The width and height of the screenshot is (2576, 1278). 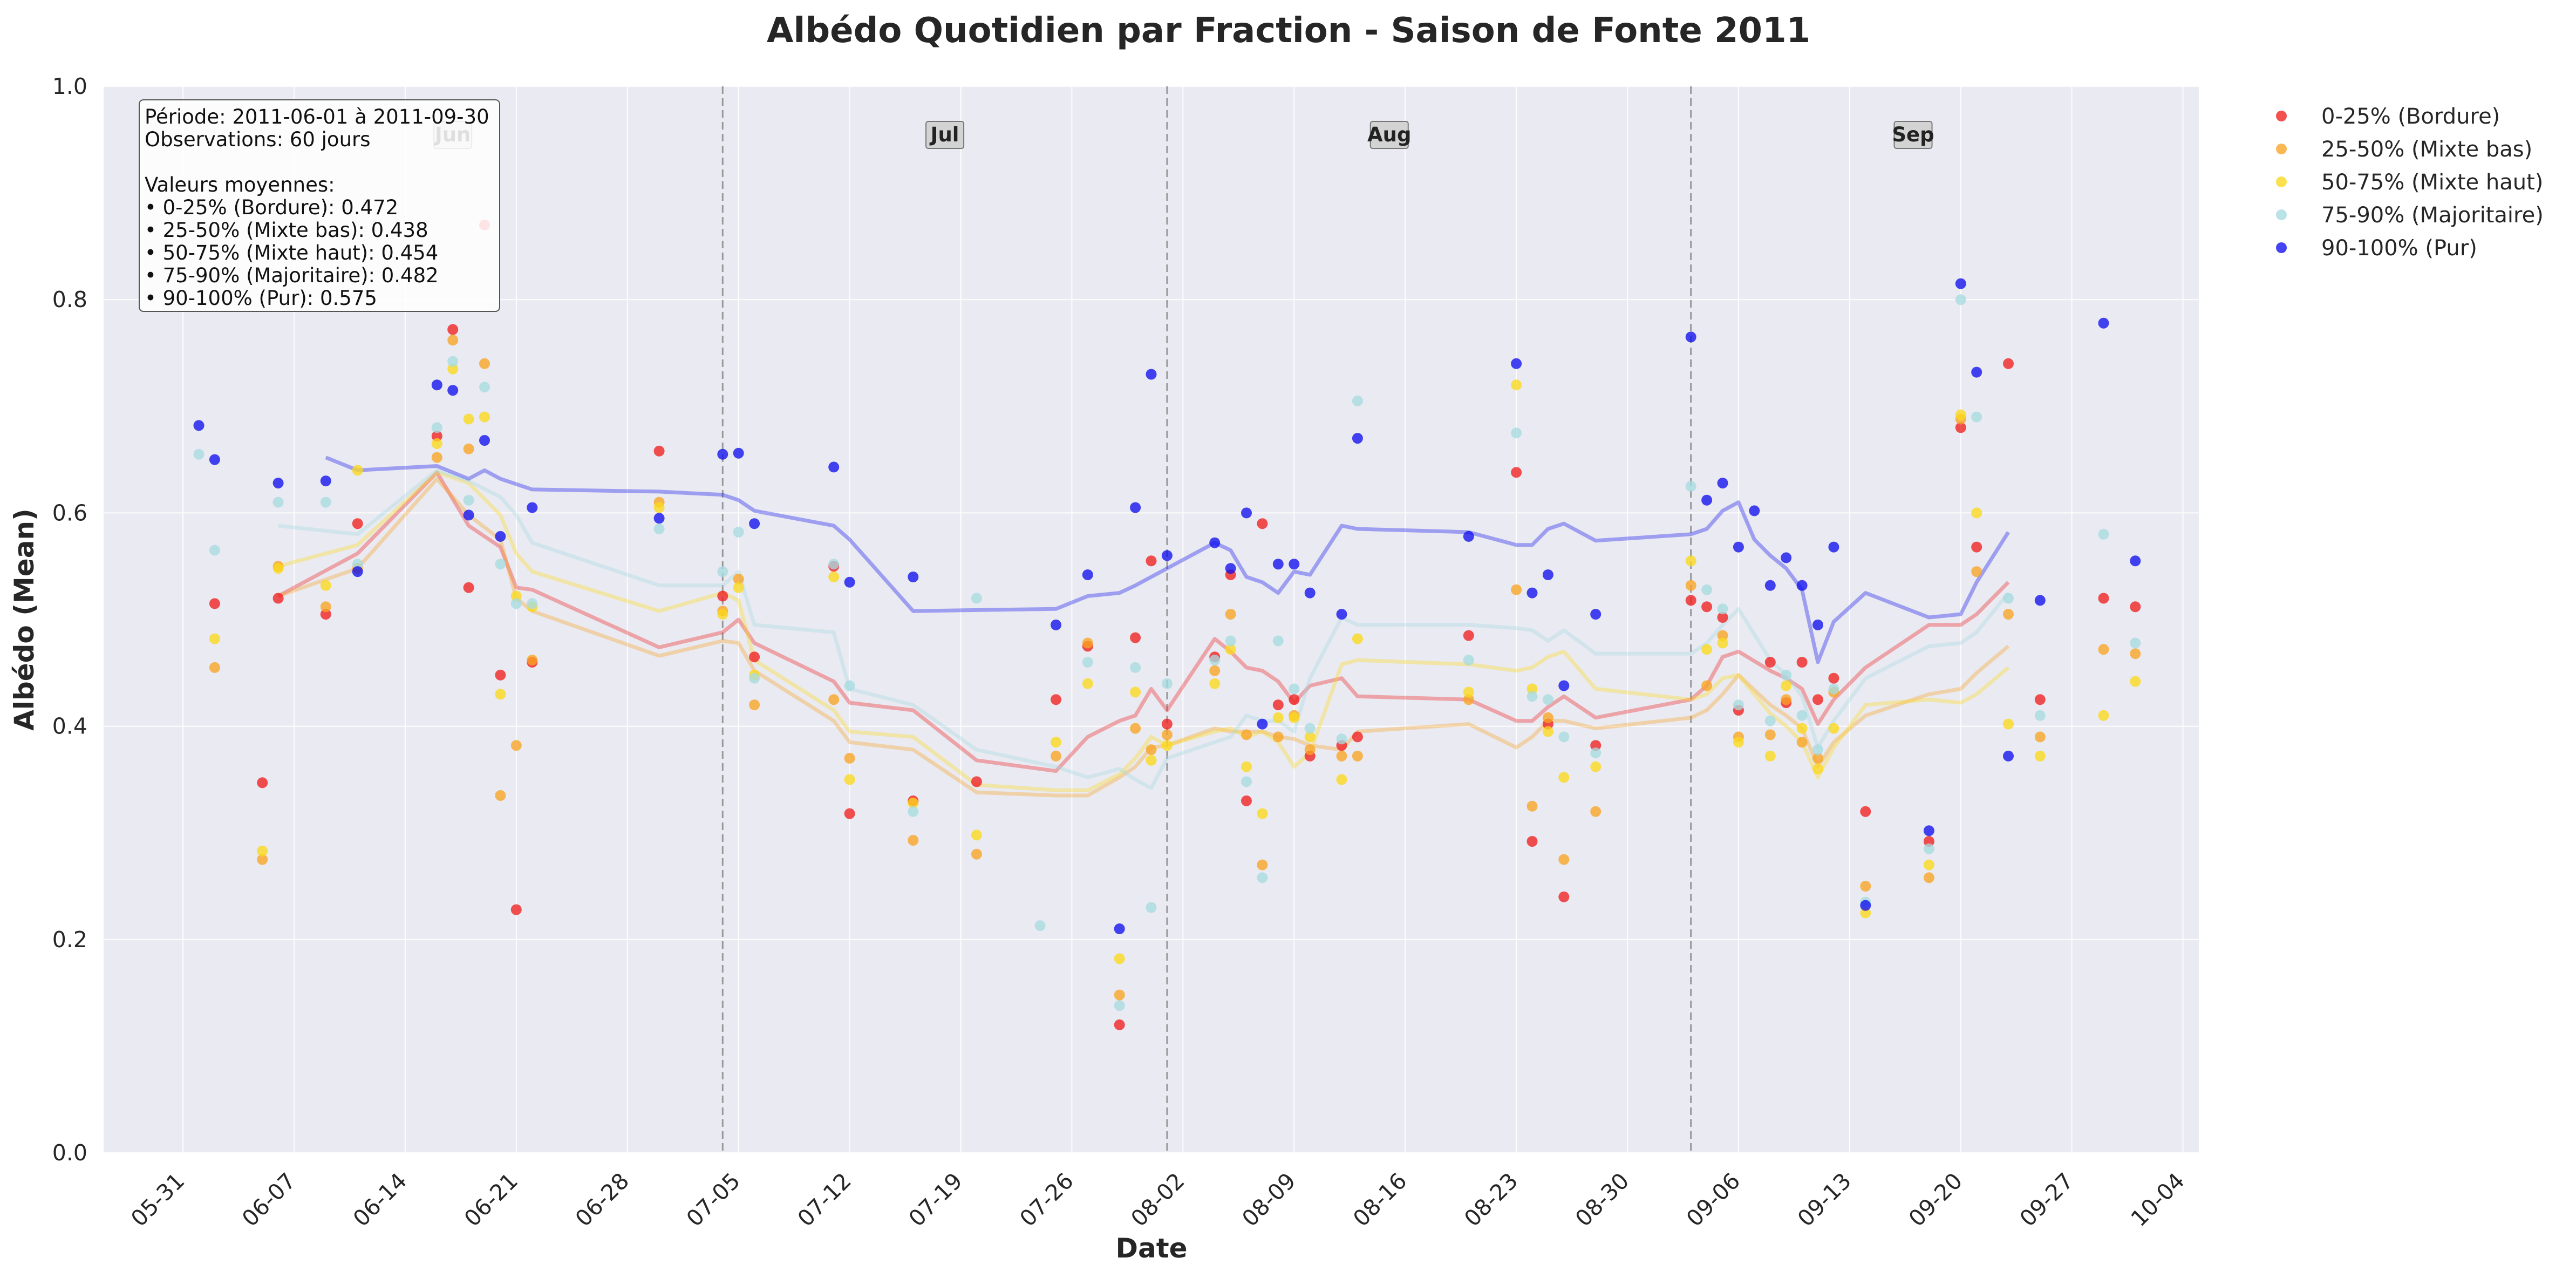 I want to click on info-line: Observations: 60 jours, so click(x=258, y=139).